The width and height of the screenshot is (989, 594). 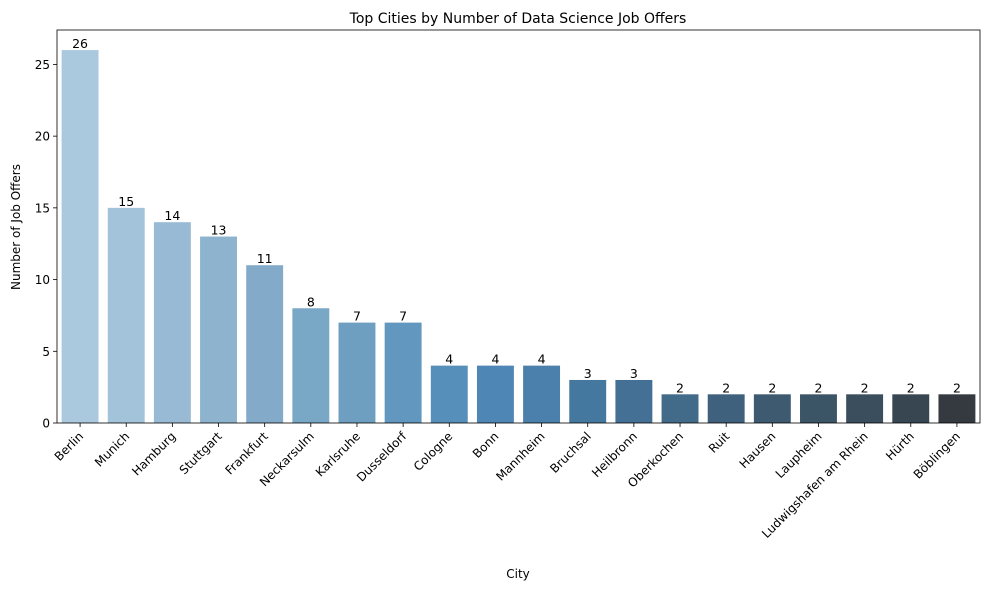 What do you see at coordinates (46, 424) in the screenshot?
I see `y-tick-label: 0` at bounding box center [46, 424].